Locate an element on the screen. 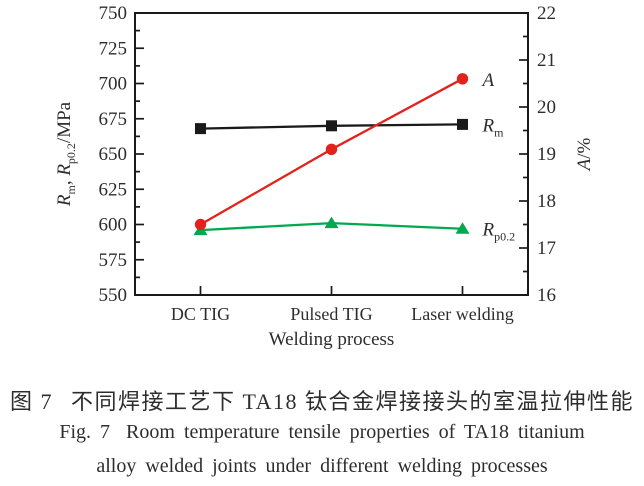  right-axis-tick-label: 18 is located at coordinates (546, 201).